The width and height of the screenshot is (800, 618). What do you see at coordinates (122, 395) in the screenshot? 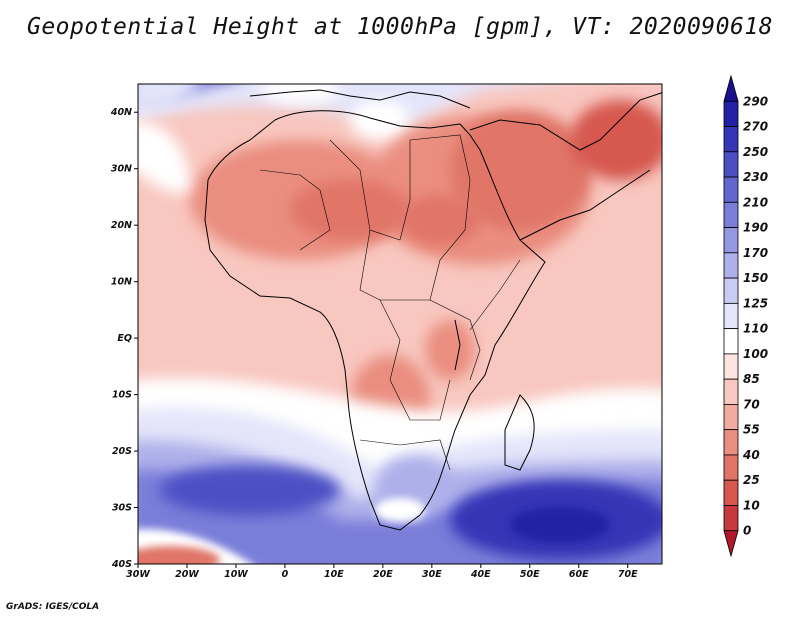
I see `y-tick-label: 10S` at bounding box center [122, 395].